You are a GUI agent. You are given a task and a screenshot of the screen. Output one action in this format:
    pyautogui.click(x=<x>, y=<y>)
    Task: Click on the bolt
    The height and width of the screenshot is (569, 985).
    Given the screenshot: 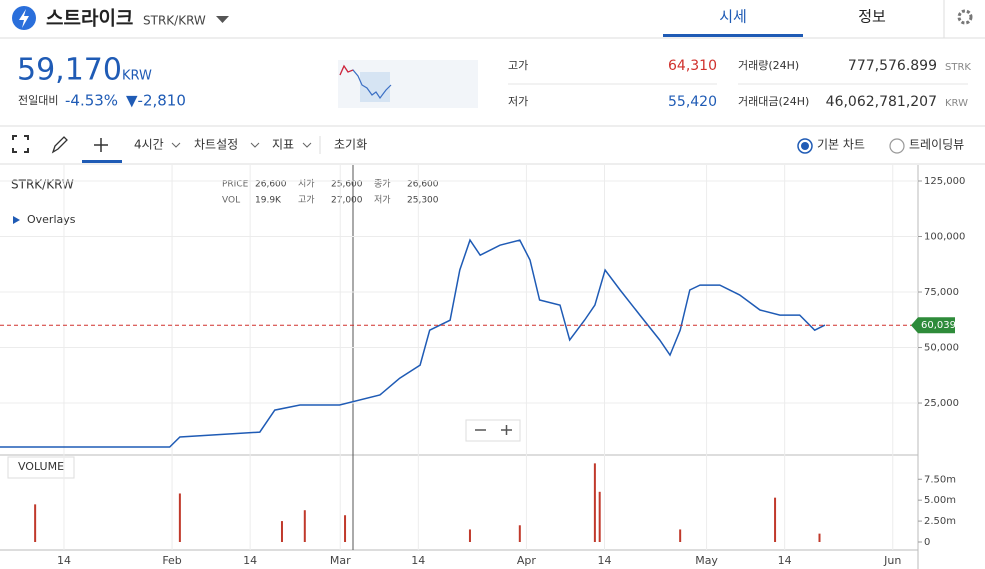 What is the action you would take?
    pyautogui.click(x=24, y=18)
    